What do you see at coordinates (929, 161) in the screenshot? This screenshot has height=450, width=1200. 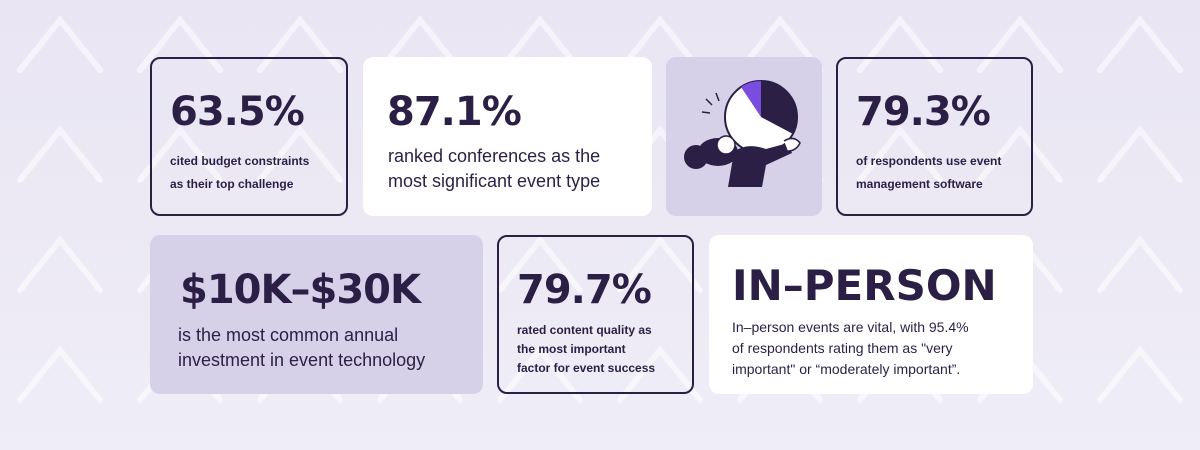 I see `line: of respondents use event` at bounding box center [929, 161].